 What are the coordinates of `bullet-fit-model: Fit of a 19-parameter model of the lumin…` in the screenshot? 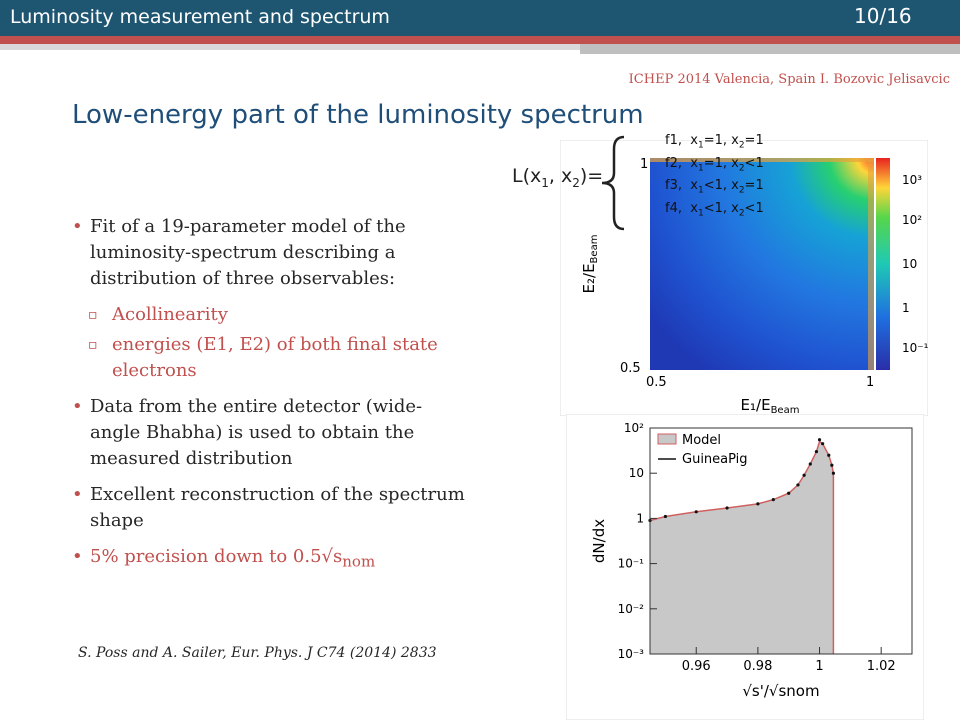 It's located at (272, 253).